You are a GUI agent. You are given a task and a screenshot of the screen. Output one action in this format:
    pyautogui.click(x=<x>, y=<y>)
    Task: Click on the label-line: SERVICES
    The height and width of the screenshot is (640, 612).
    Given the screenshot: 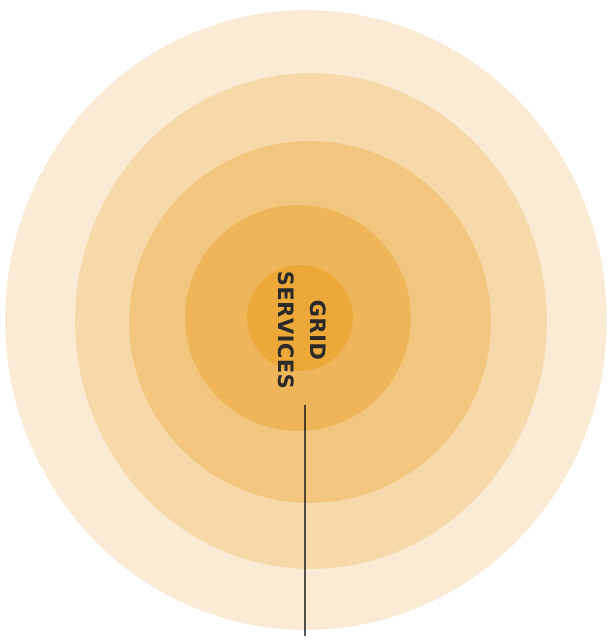 What is the action you would take?
    pyautogui.click(x=285, y=330)
    